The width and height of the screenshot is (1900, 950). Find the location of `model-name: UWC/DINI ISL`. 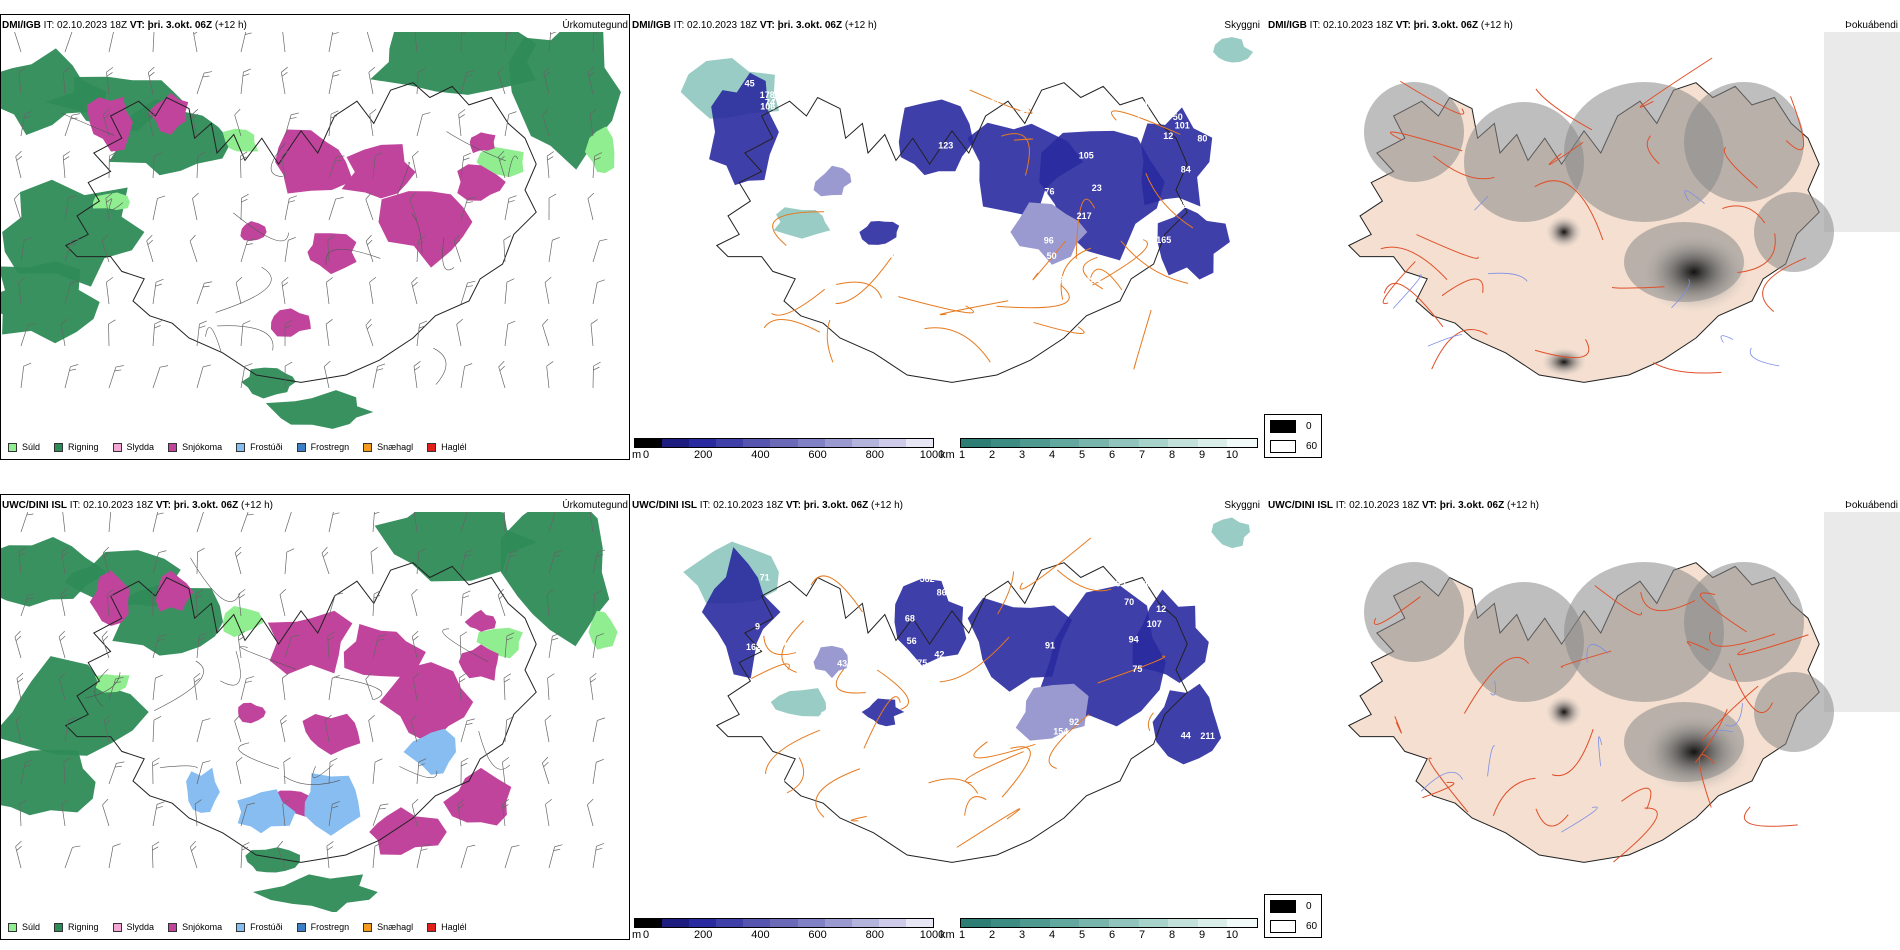

model-name: UWC/DINI ISL is located at coordinates (34, 505).